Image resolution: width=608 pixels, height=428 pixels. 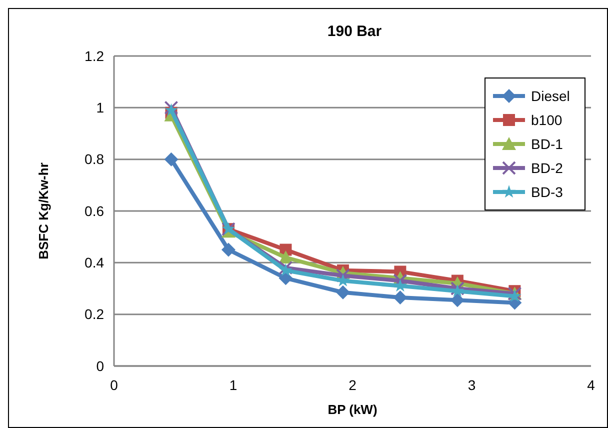 What do you see at coordinates (547, 192) in the screenshot?
I see `legend-label: BD-3` at bounding box center [547, 192].